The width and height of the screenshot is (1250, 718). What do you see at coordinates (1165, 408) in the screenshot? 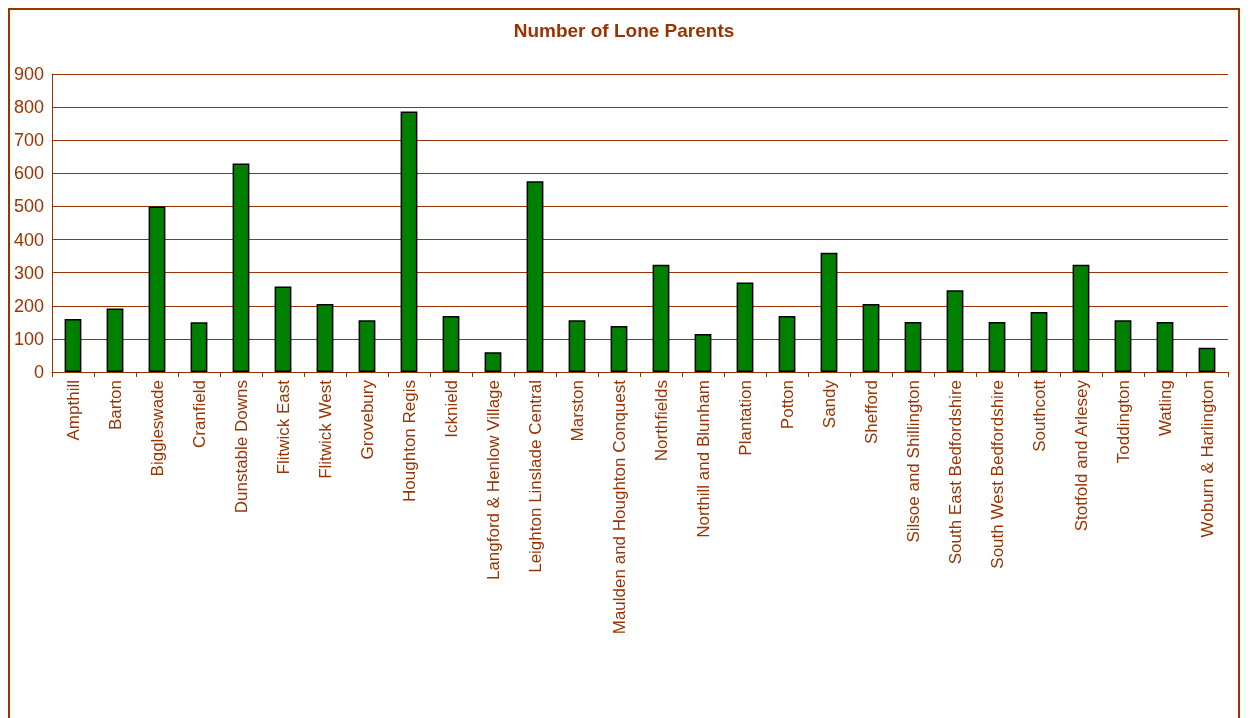
I see `x-tick-label: Watling` at bounding box center [1165, 408].